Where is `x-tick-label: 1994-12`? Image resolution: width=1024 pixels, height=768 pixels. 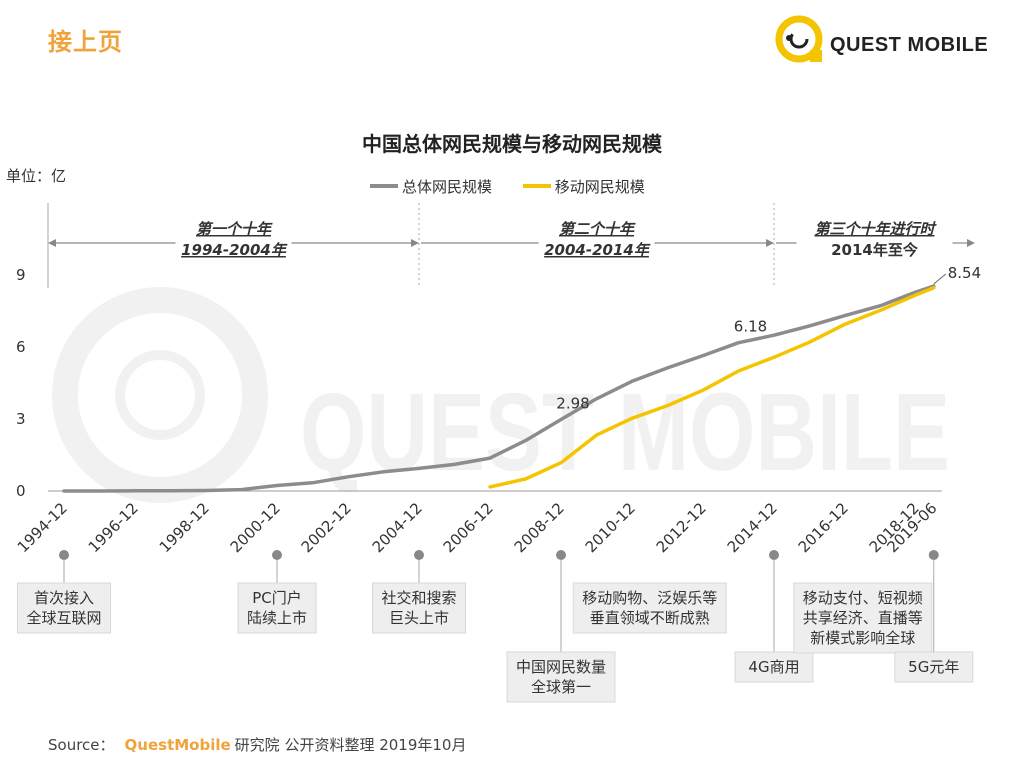
x-tick-label: 1994-12 is located at coordinates (42, 527).